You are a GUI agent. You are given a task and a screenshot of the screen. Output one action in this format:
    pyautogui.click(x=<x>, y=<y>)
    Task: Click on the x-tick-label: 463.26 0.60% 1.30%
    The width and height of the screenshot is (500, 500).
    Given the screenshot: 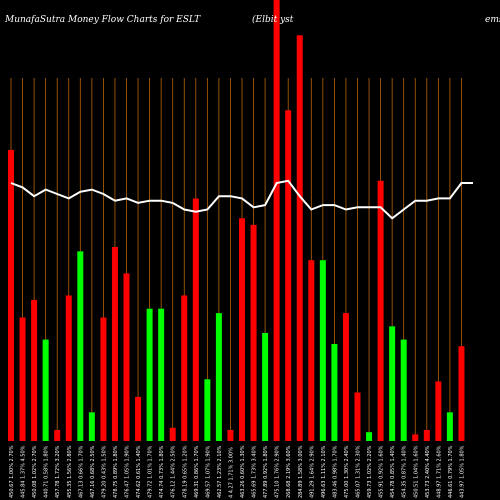 What is the action you would take?
    pyautogui.click(x=243, y=471)
    